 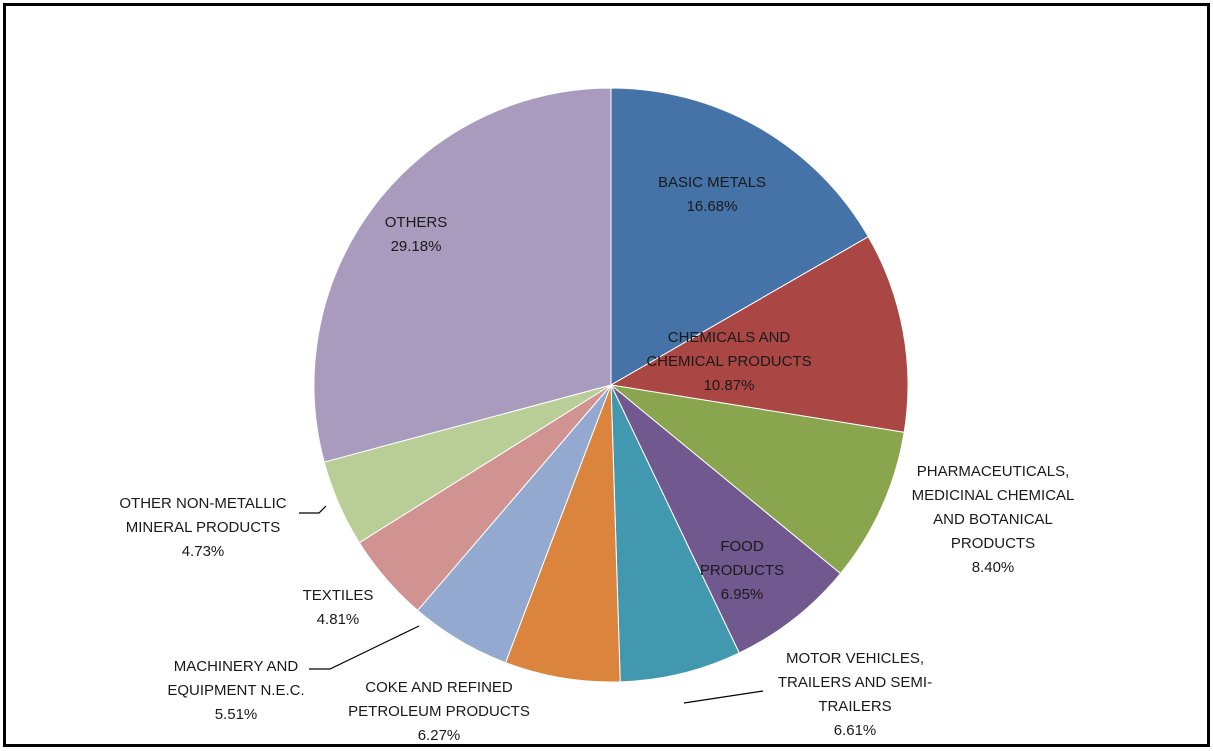 What do you see at coordinates (712, 182) in the screenshot?
I see `slice-name: BASIC METALS` at bounding box center [712, 182].